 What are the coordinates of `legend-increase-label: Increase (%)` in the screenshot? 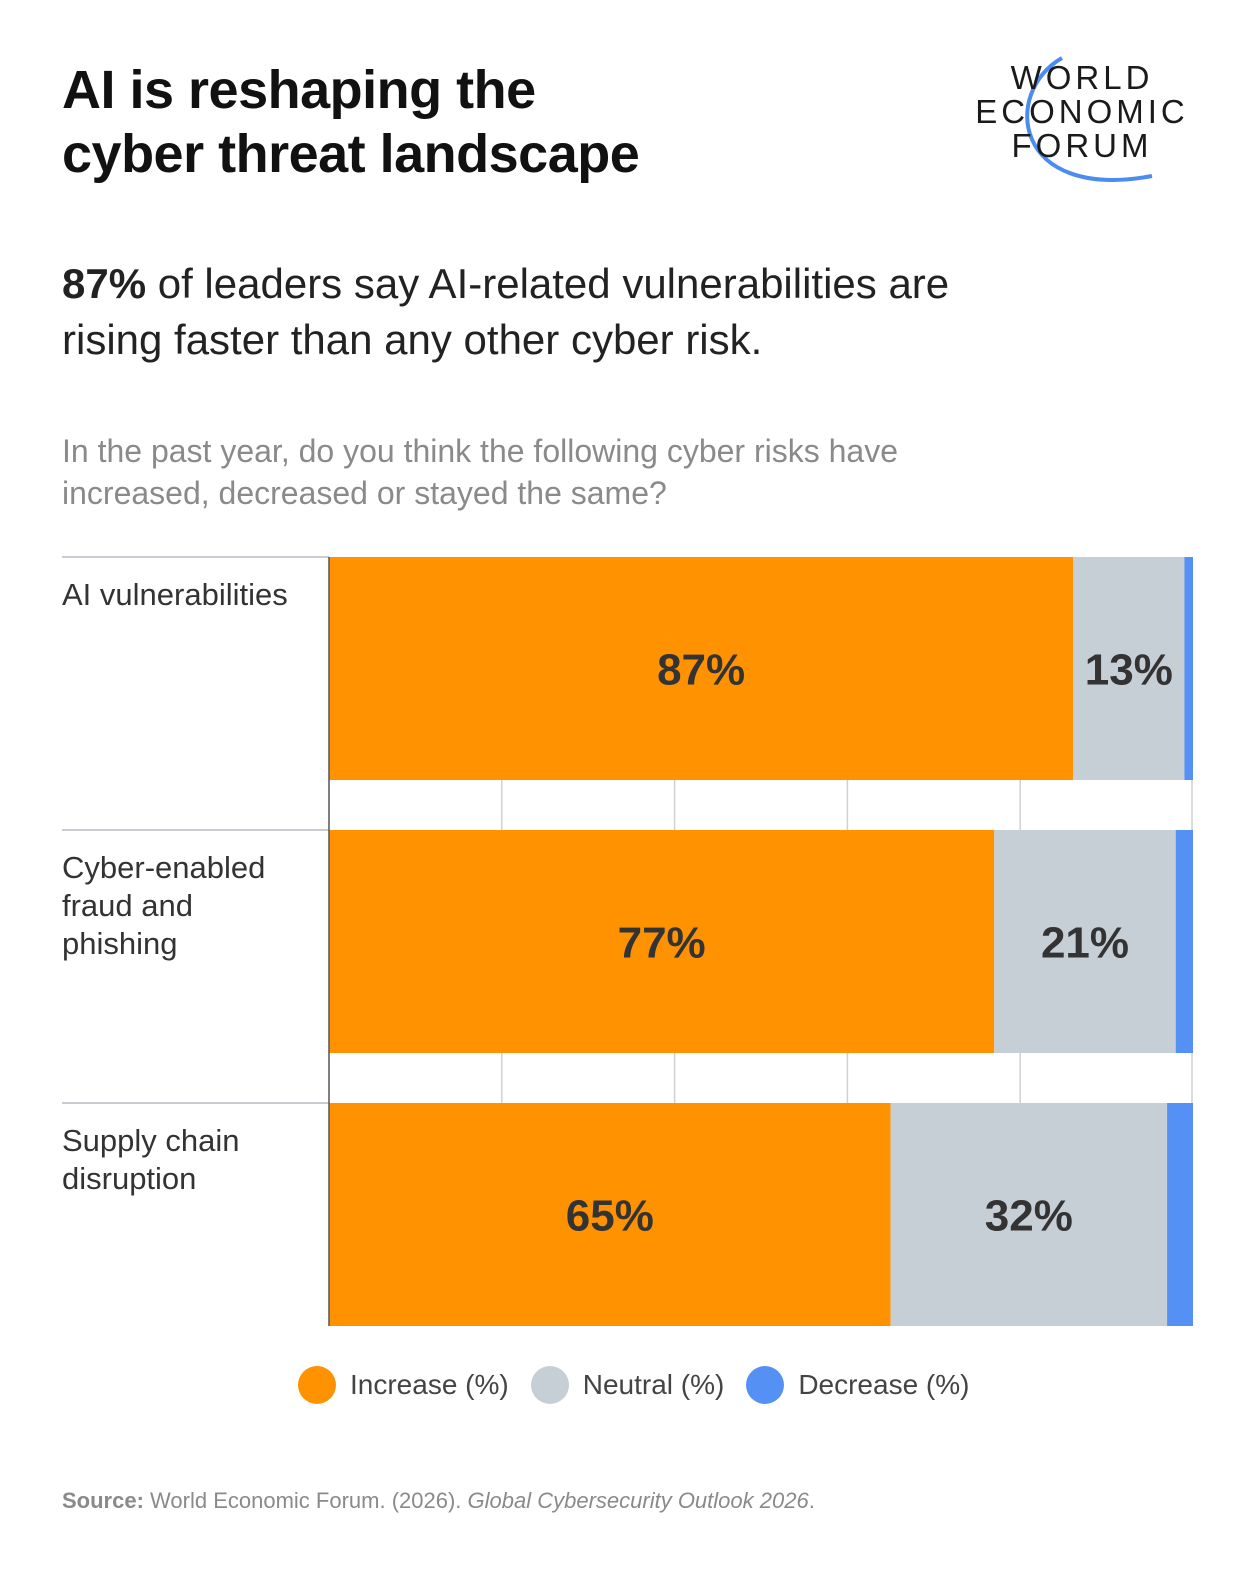 It's located at (429, 1384).